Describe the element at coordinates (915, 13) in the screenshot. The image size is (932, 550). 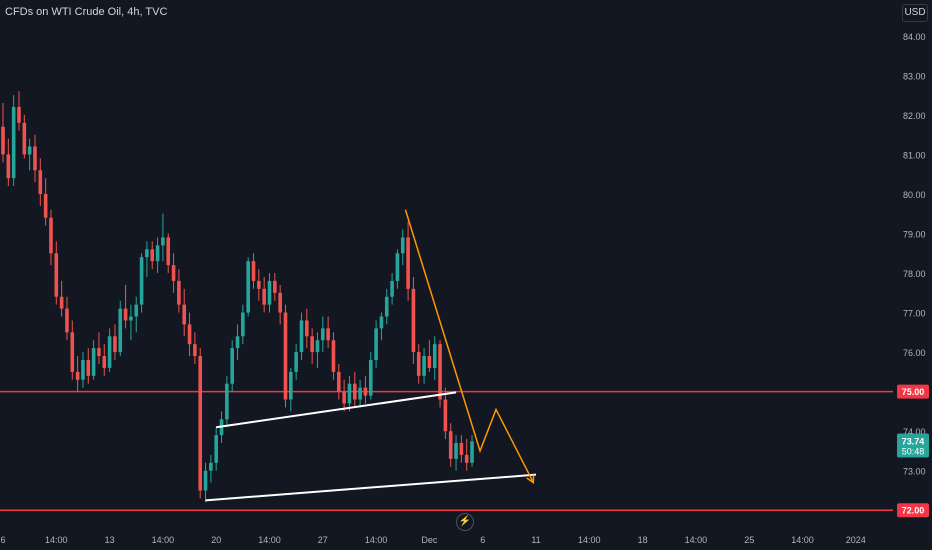
I see `currency-button: USD` at that location.